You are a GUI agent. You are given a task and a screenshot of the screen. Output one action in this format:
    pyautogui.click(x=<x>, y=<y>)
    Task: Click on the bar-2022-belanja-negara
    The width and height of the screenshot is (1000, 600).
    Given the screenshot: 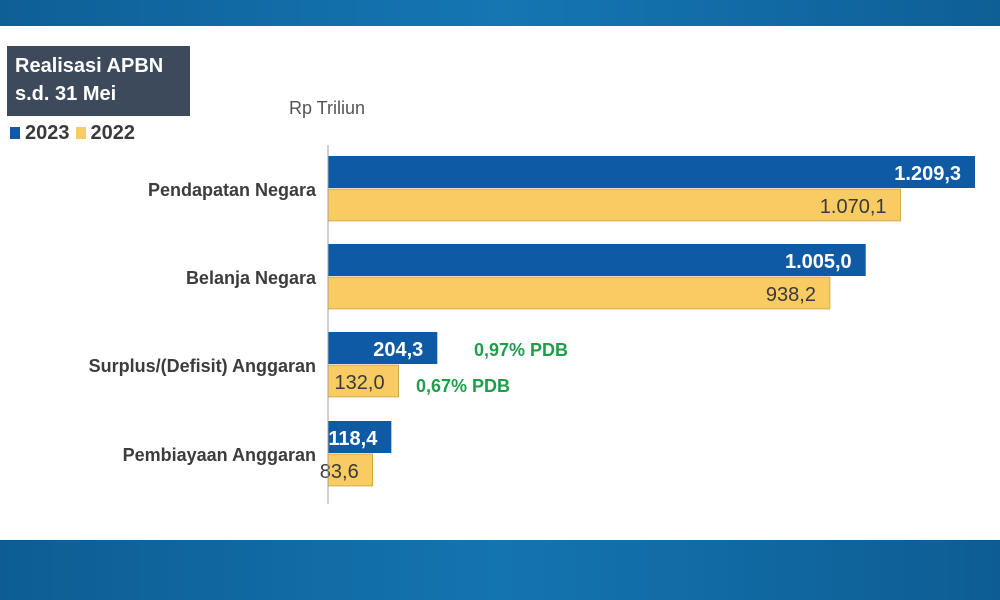 What is the action you would take?
    pyautogui.click(x=579, y=293)
    